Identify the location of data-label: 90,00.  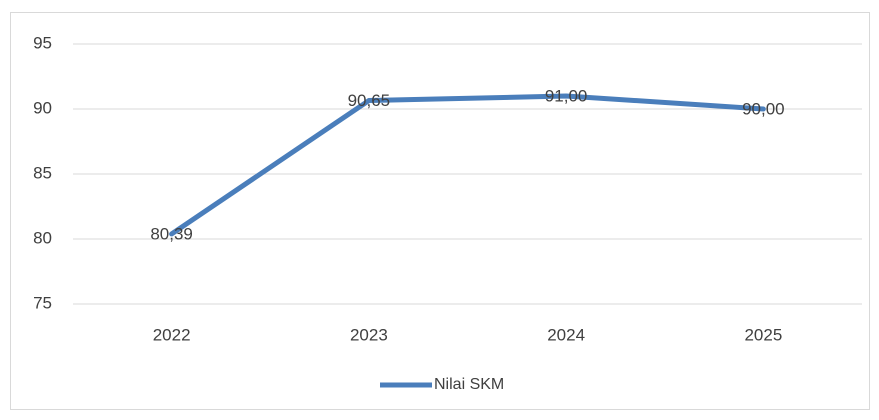
(763, 108).